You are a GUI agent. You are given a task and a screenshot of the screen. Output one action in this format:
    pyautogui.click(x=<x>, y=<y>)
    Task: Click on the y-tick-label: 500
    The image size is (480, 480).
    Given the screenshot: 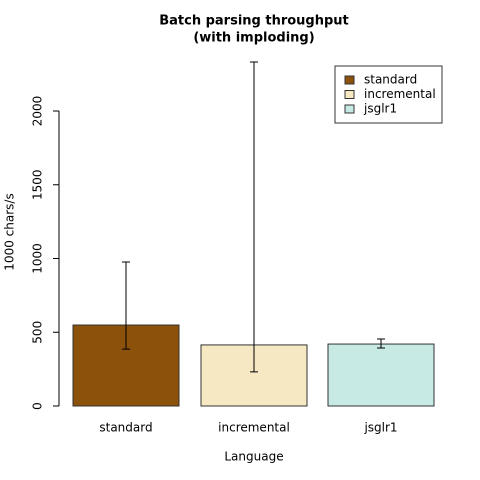 What is the action you would take?
    pyautogui.click(x=38, y=332)
    